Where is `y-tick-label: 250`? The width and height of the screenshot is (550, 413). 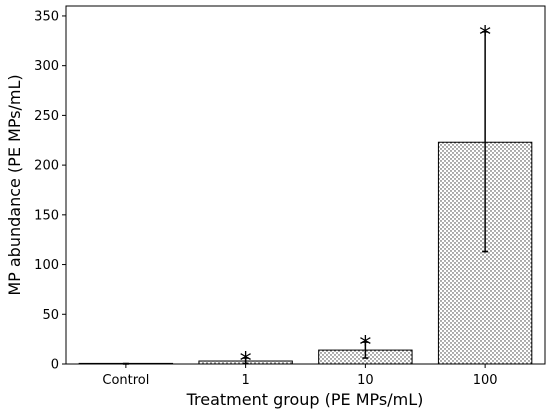 y-tick-label: 250 is located at coordinates (46, 116).